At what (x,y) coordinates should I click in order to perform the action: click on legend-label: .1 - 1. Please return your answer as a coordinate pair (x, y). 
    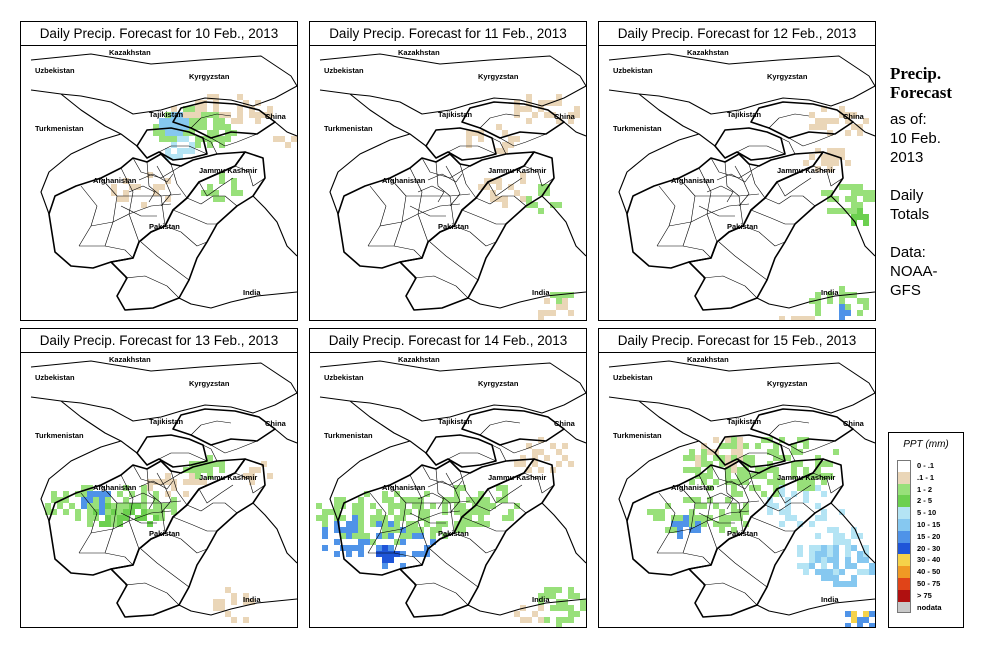
    Looking at the image, I should click on (926, 477).